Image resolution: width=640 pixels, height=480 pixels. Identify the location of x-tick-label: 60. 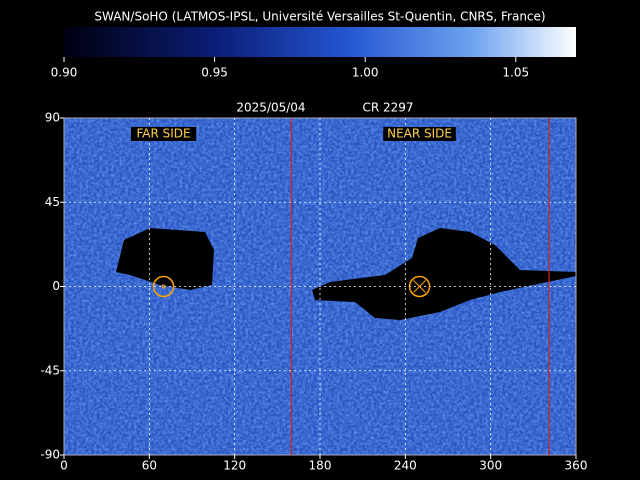
(149, 466).